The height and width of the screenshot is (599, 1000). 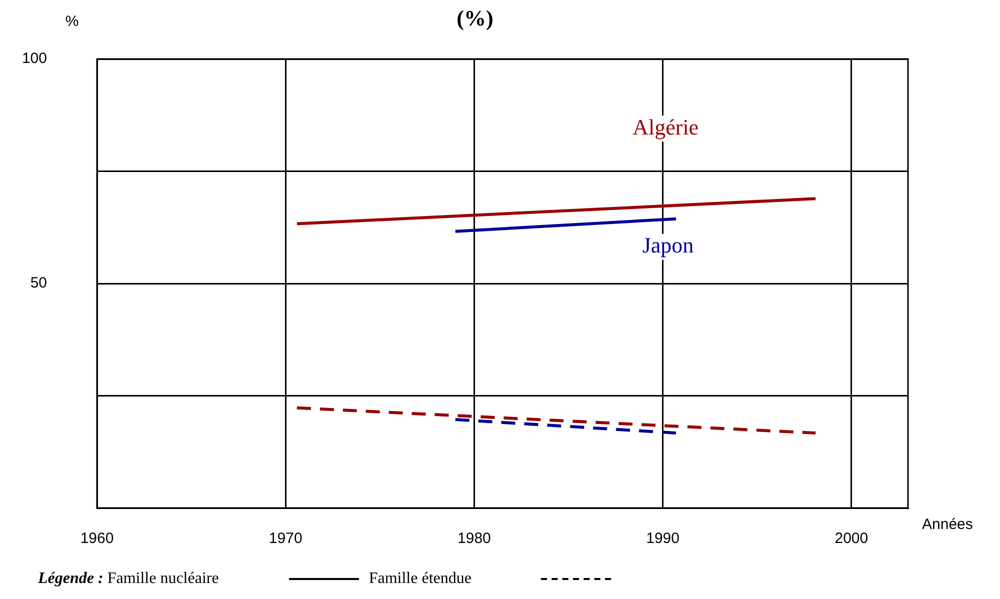 What do you see at coordinates (34, 59) in the screenshot?
I see `y-tick-label: 100` at bounding box center [34, 59].